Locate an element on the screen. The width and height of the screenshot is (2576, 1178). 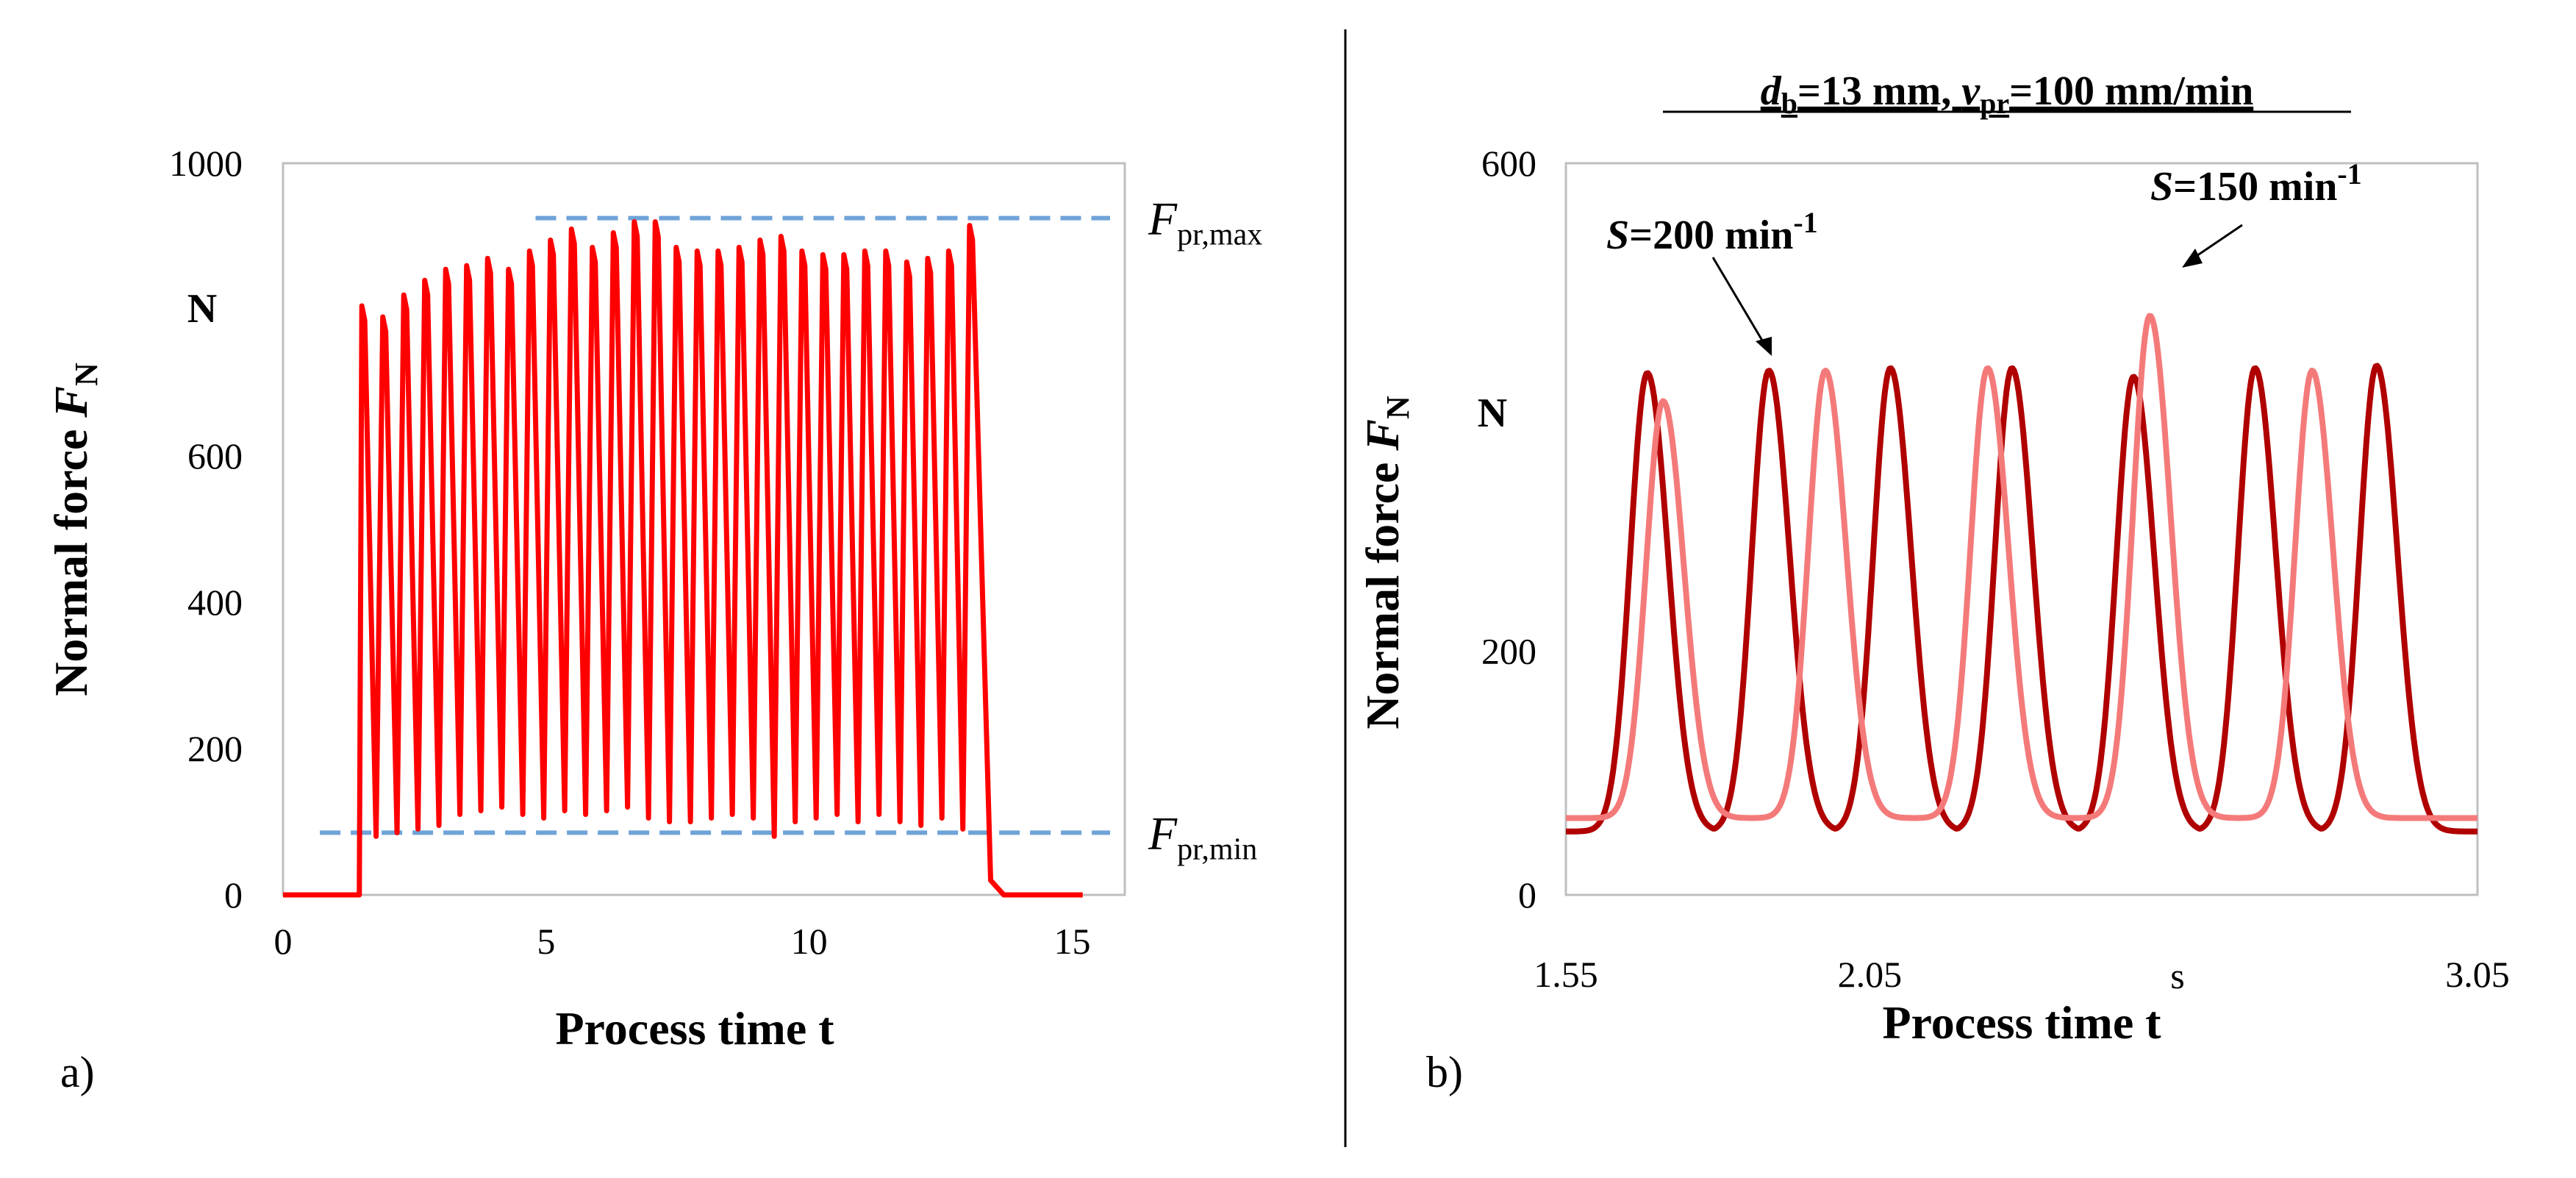
x-tick-label-a: 10 is located at coordinates (809, 942).